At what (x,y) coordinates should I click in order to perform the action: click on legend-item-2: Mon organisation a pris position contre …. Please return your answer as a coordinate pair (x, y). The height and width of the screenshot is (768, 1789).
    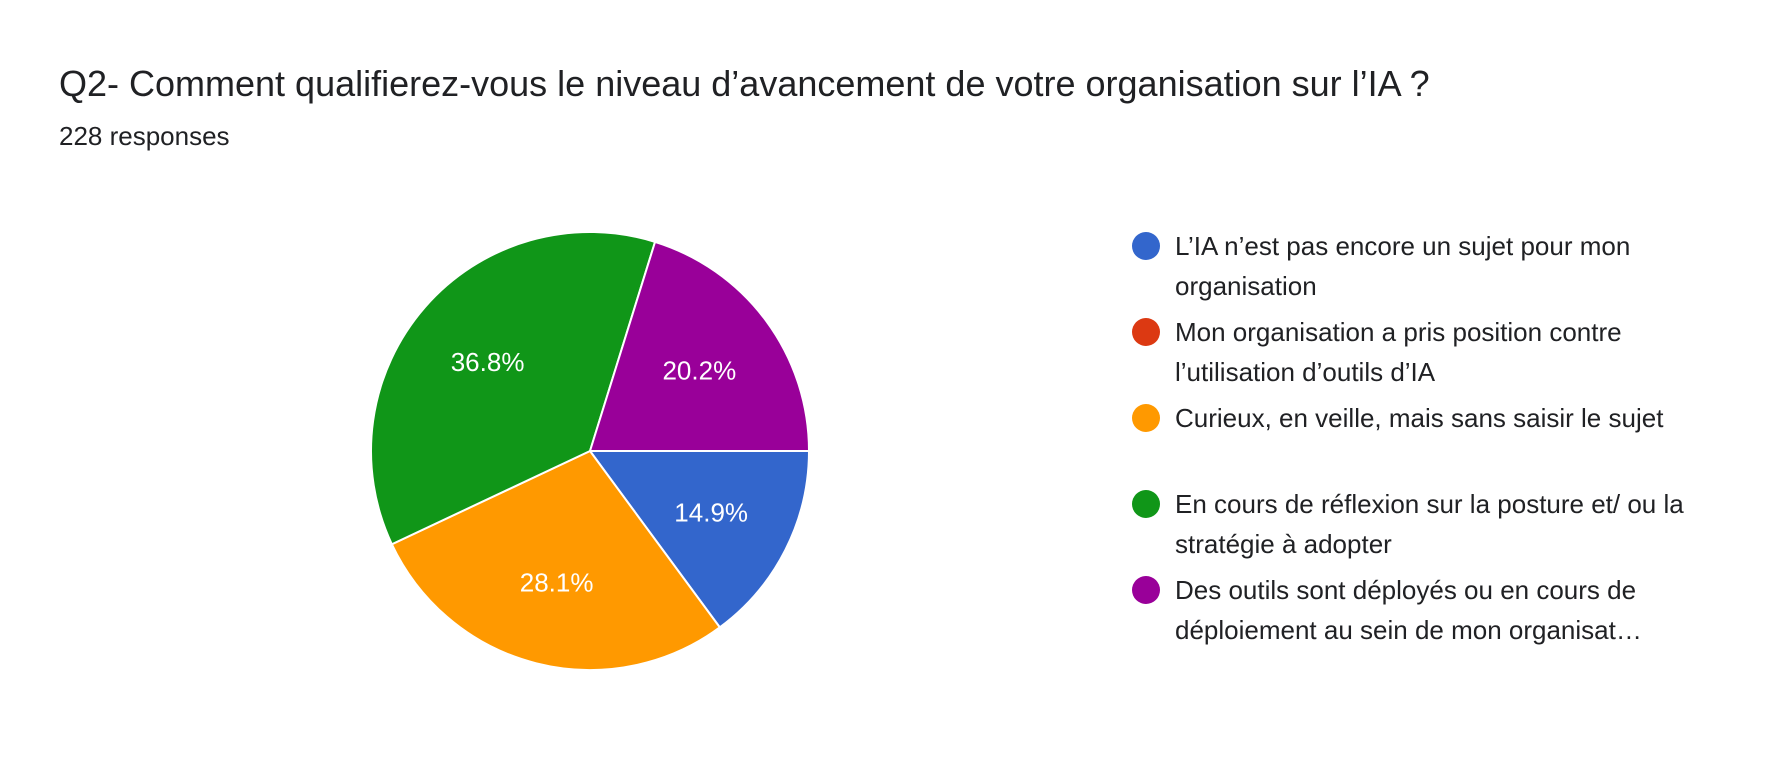
    Looking at the image, I should click on (1430, 355).